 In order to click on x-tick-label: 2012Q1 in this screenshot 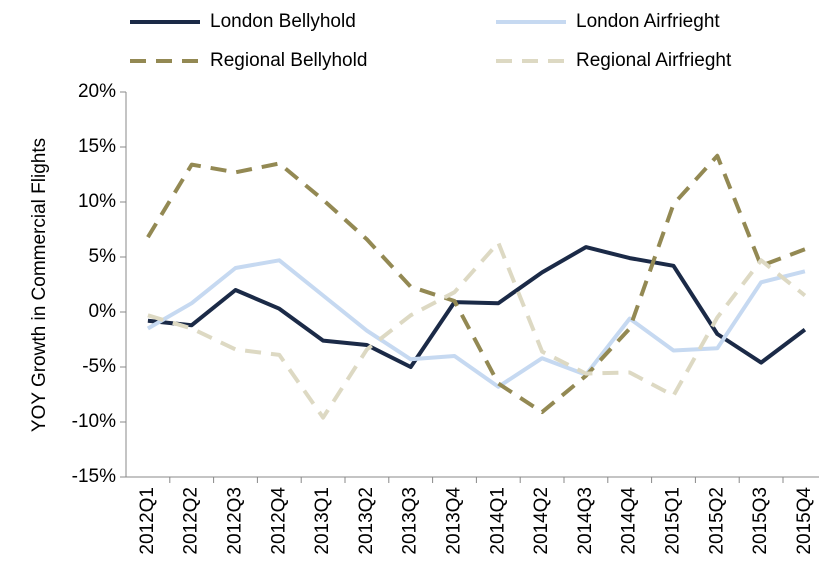, I will do `click(147, 521)`.